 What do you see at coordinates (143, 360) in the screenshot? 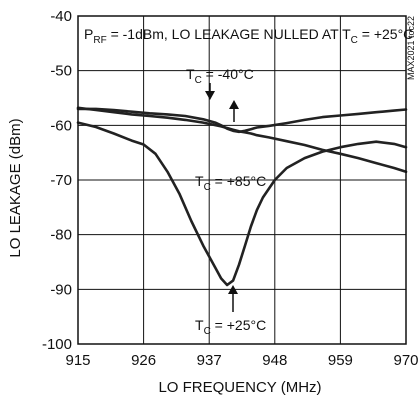
I see `x-tick-label: 926` at bounding box center [143, 360].